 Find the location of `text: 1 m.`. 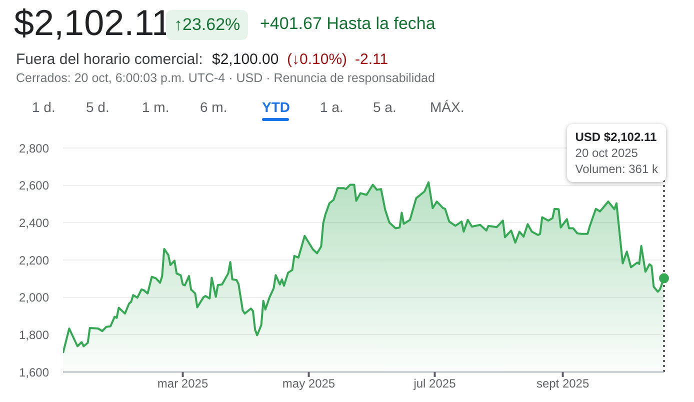

text: 1 m. is located at coordinates (156, 107).